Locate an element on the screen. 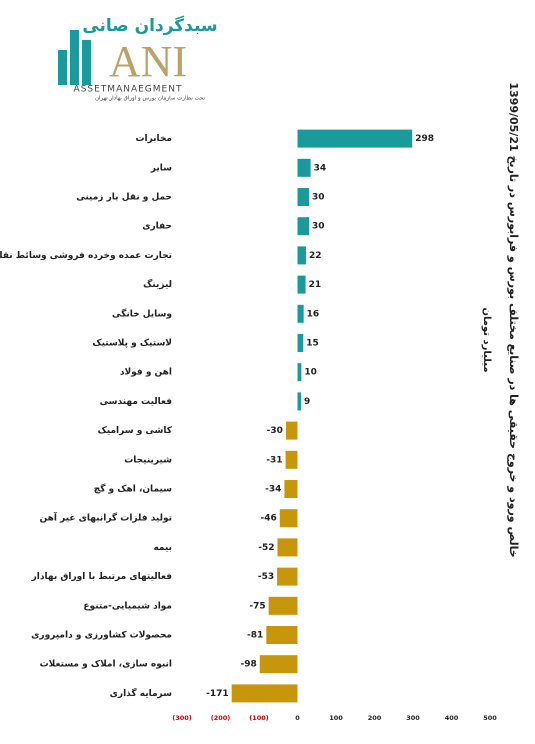  category-label: اهن و فولاد is located at coordinates (146, 373).